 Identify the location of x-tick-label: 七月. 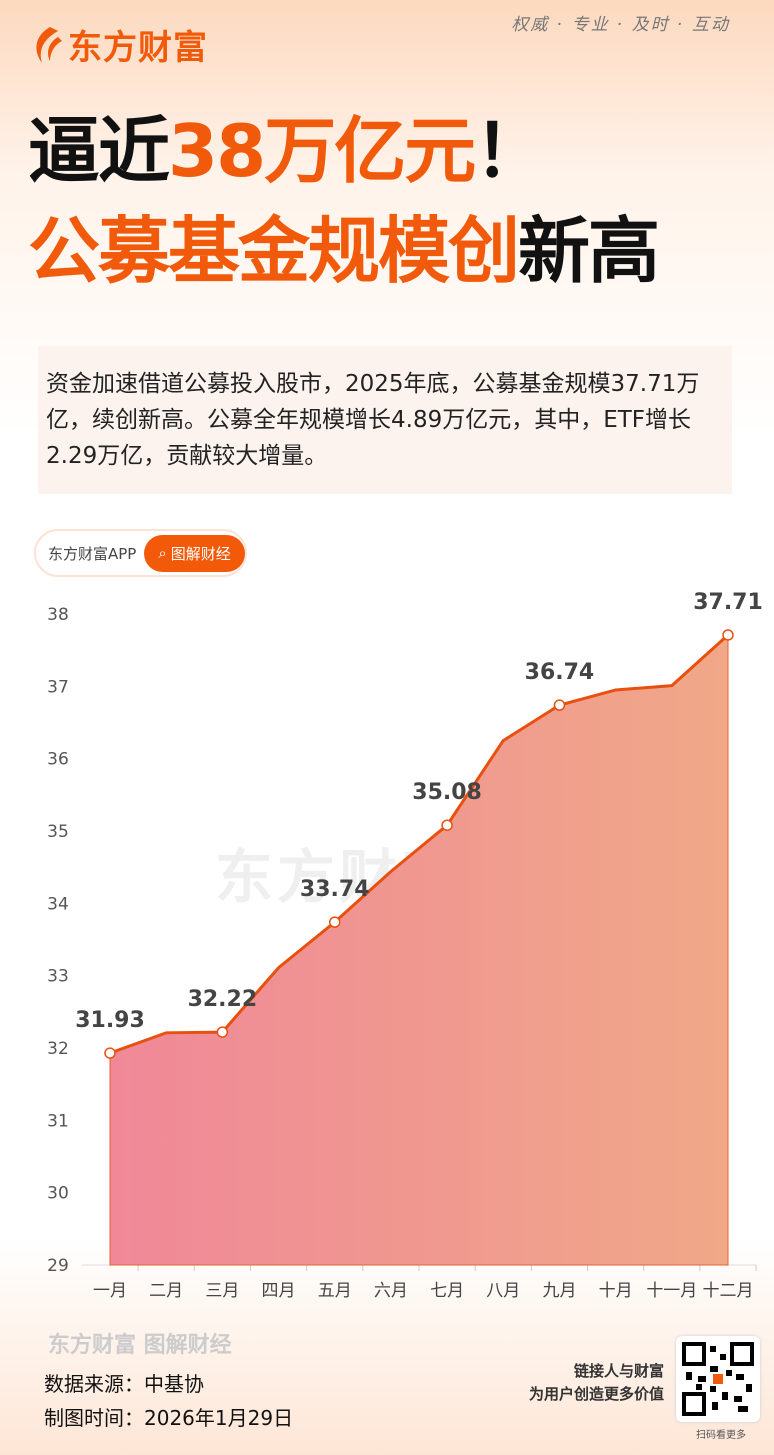
(447, 1291).